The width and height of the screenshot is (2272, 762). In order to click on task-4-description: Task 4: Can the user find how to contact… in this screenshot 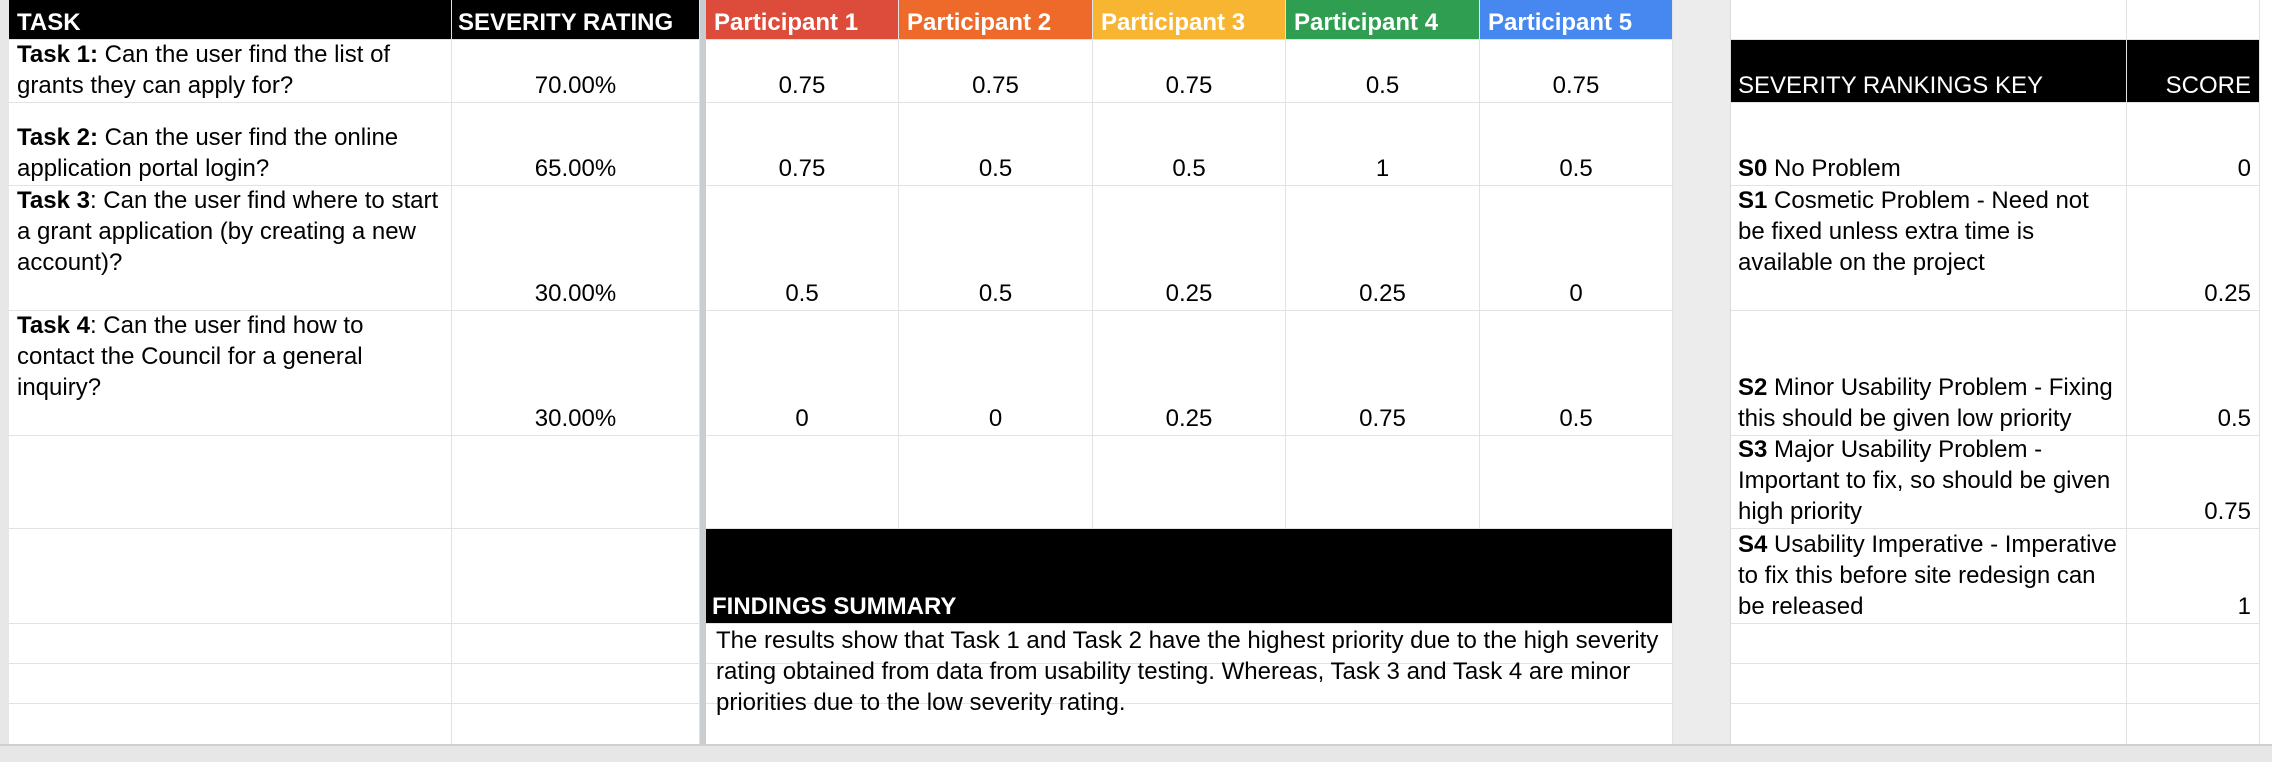, I will do `click(190, 356)`.